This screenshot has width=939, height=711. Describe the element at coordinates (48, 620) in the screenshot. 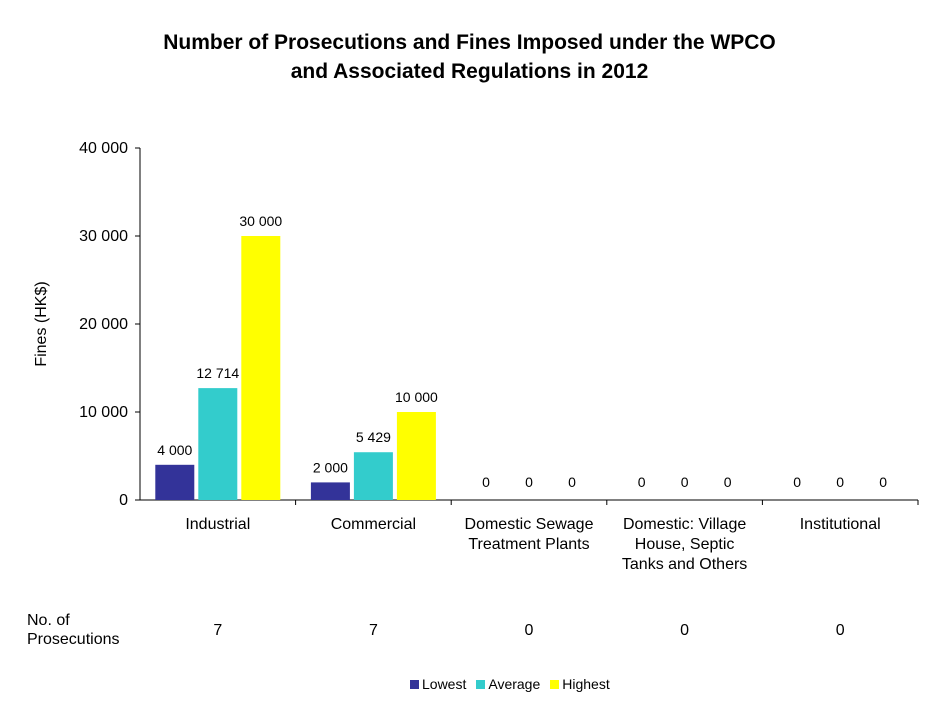

I see `prosecutions-label-line-1: No. of` at that location.